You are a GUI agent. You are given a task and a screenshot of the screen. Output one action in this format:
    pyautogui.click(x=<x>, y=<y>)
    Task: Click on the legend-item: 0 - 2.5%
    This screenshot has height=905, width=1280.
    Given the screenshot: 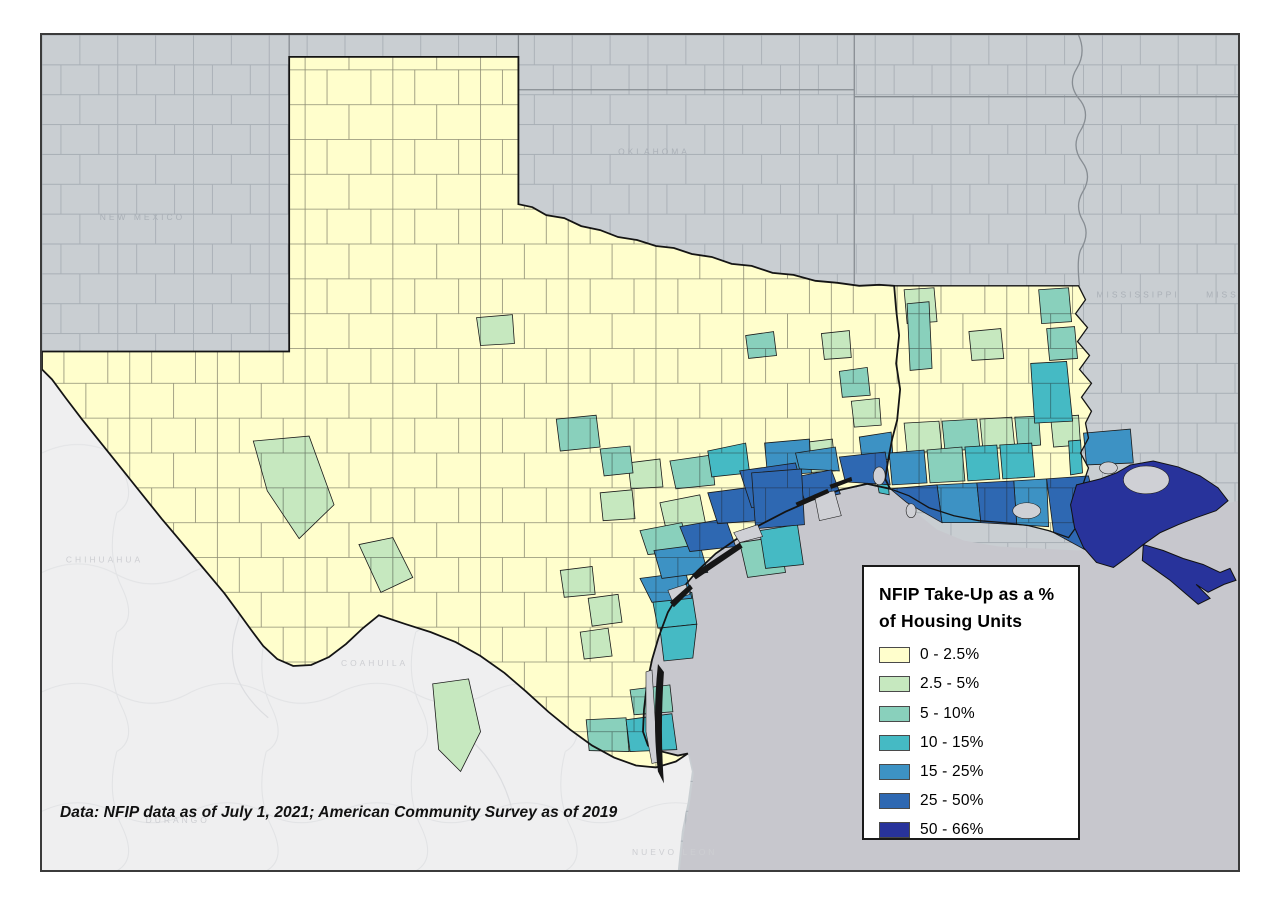 What is the action you would take?
    pyautogui.click(x=973, y=655)
    